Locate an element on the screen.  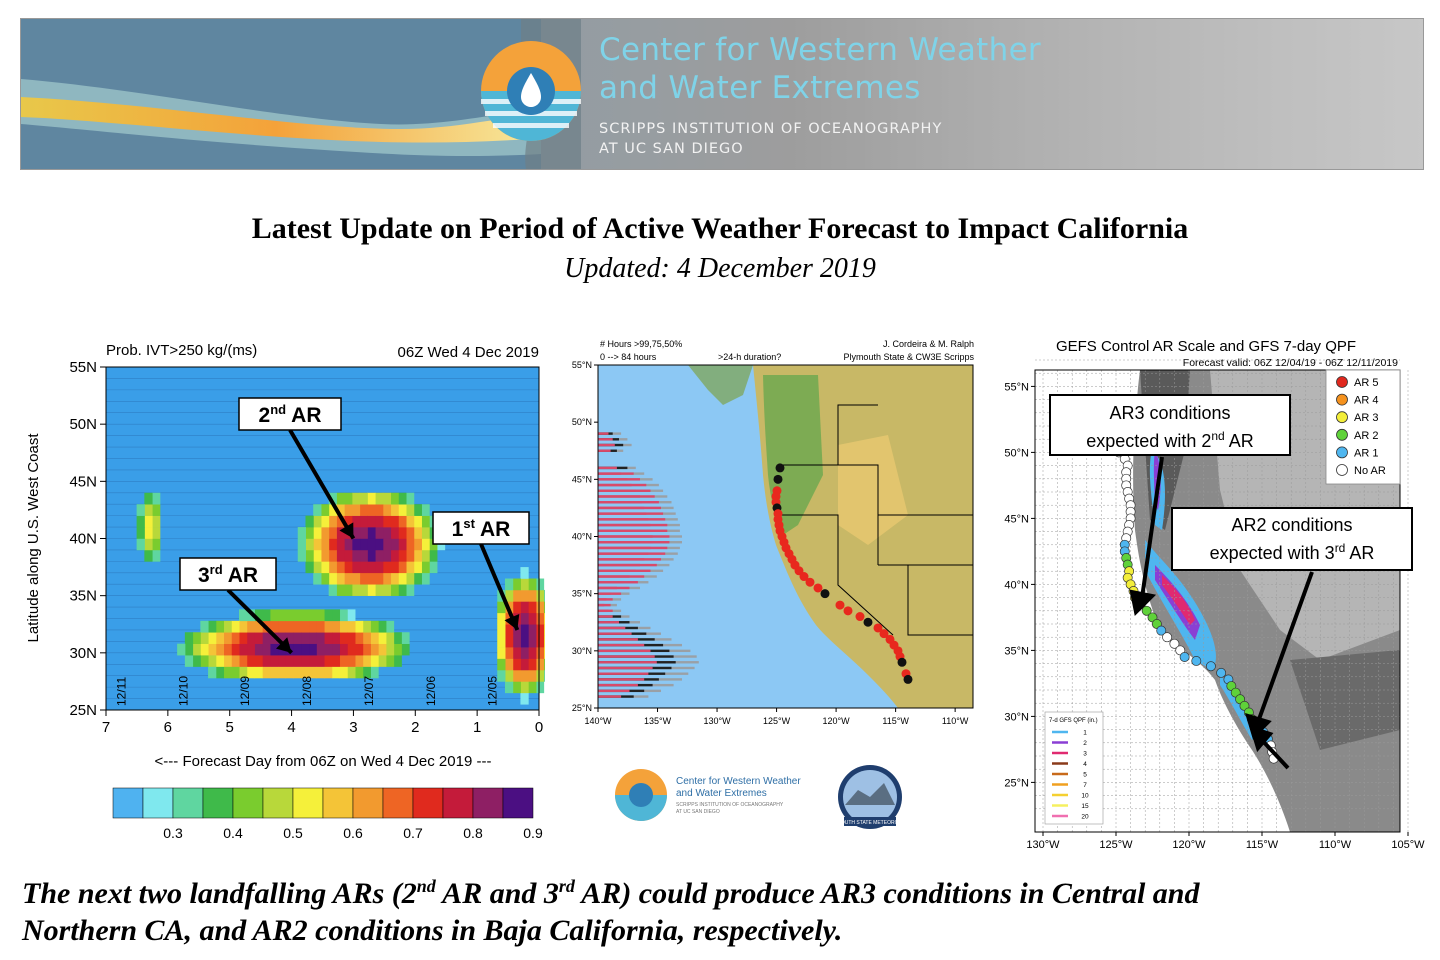
hm-date-label: 12/11 is located at coordinates (121, 691).